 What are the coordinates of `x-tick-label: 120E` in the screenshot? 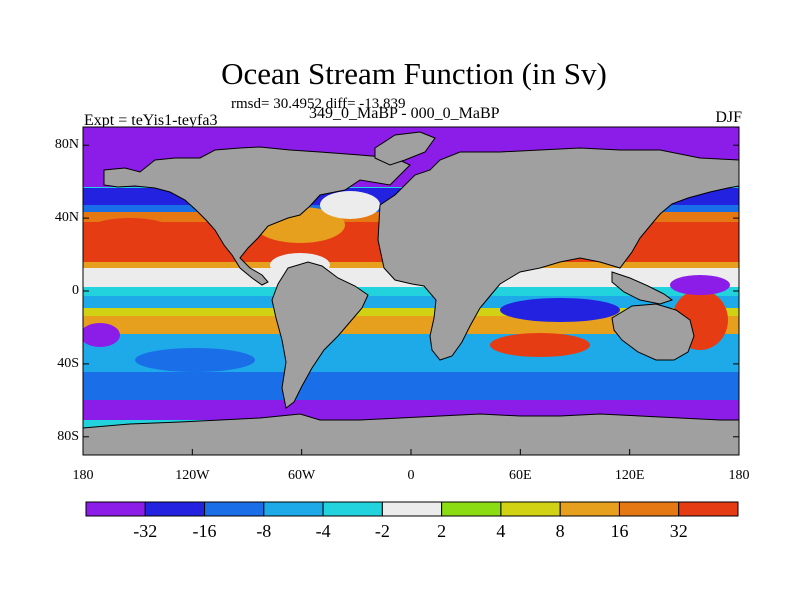 It's located at (629, 475).